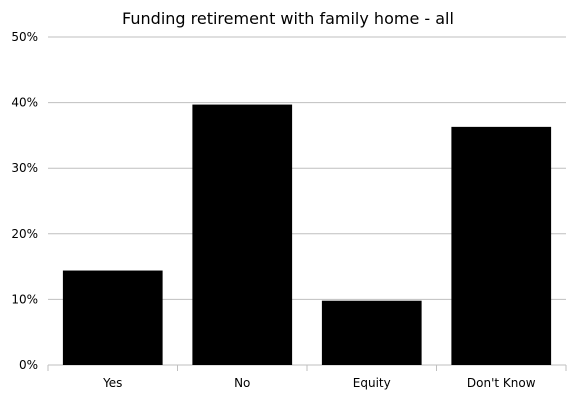 This screenshot has width=582, height=404. Describe the element at coordinates (24, 103) in the screenshot. I see `y-tick-label: 40%` at that location.